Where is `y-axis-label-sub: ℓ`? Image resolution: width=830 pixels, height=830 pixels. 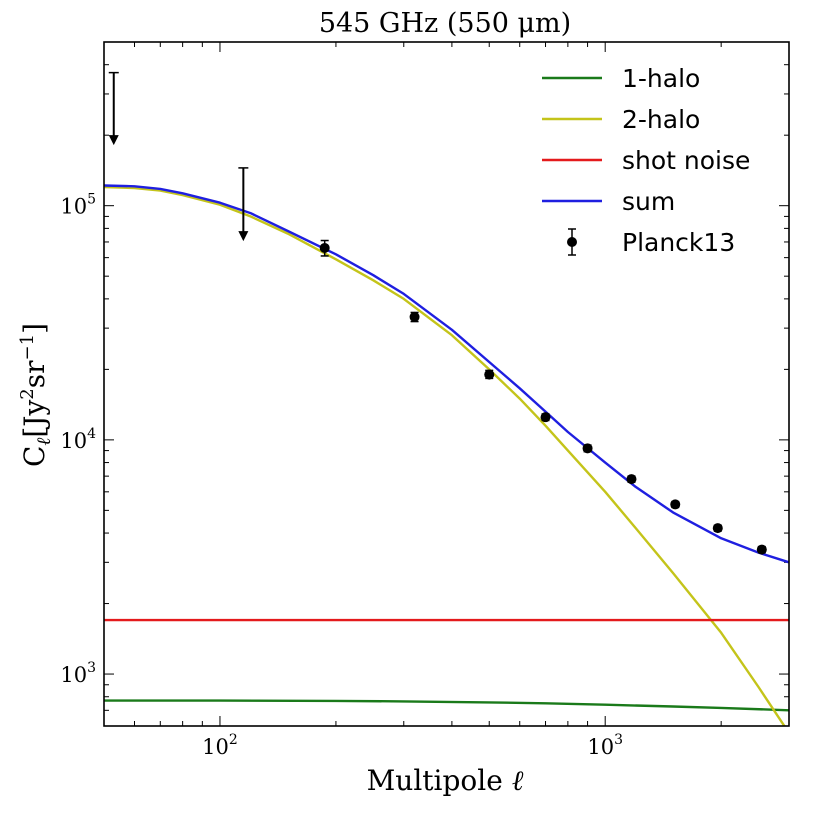 y-axis-label-sub: ℓ is located at coordinates (44, 442).